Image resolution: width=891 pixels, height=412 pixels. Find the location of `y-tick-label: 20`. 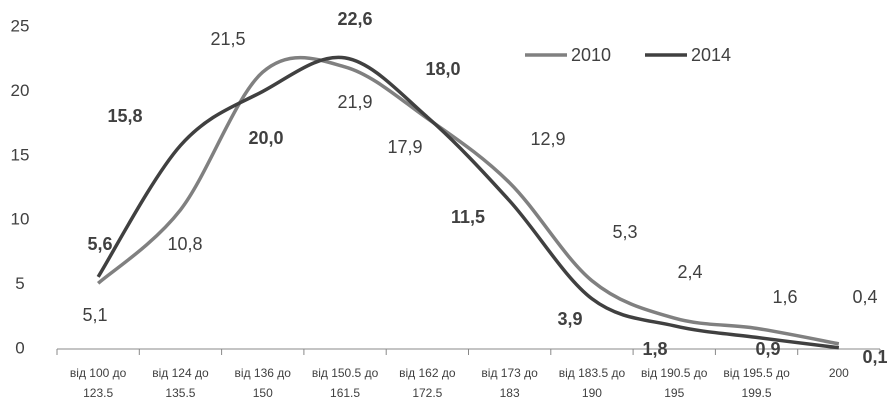

y-tick-label: 20 is located at coordinates (20, 90).